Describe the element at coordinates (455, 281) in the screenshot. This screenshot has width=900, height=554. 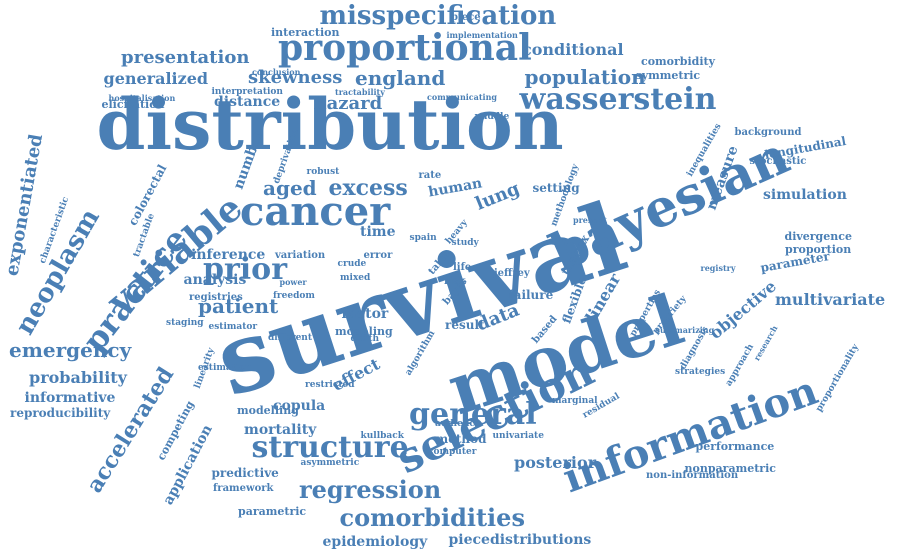
I see `cloud-word: risk` at that location.